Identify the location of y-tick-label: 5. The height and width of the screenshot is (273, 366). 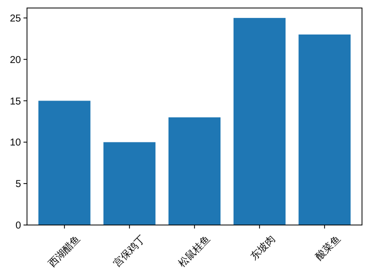
(18, 184).